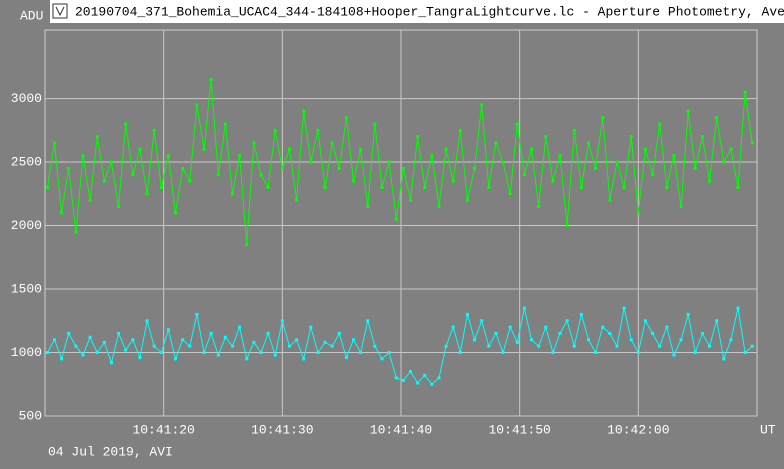 This screenshot has height=469, width=784. Describe the element at coordinates (26, 352) in the screenshot. I see `y-tick-label: 1000` at that location.